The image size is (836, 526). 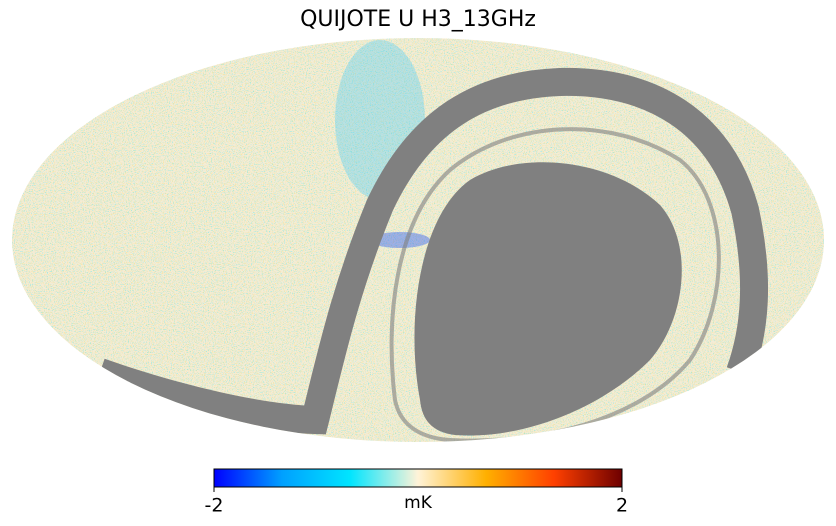 I want to click on colorbar-tick-label: -2, so click(x=214, y=506).